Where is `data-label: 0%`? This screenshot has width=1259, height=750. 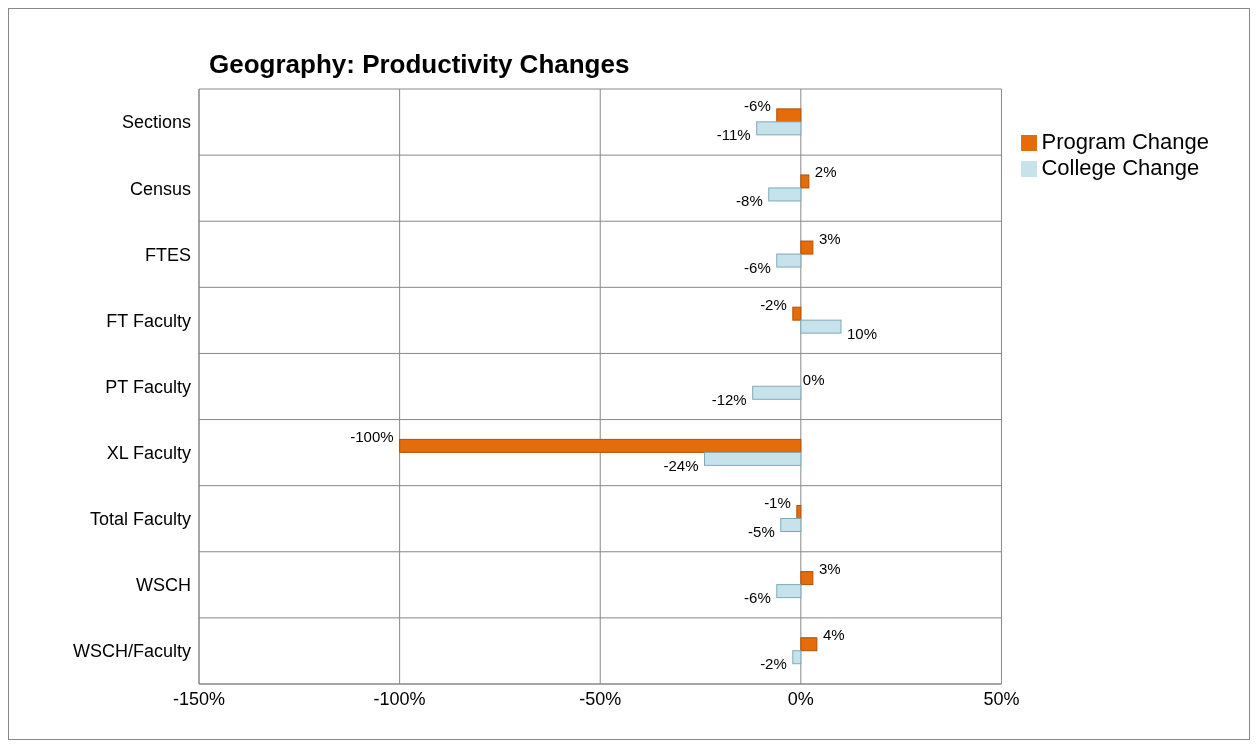
data-label: 0% is located at coordinates (813, 379).